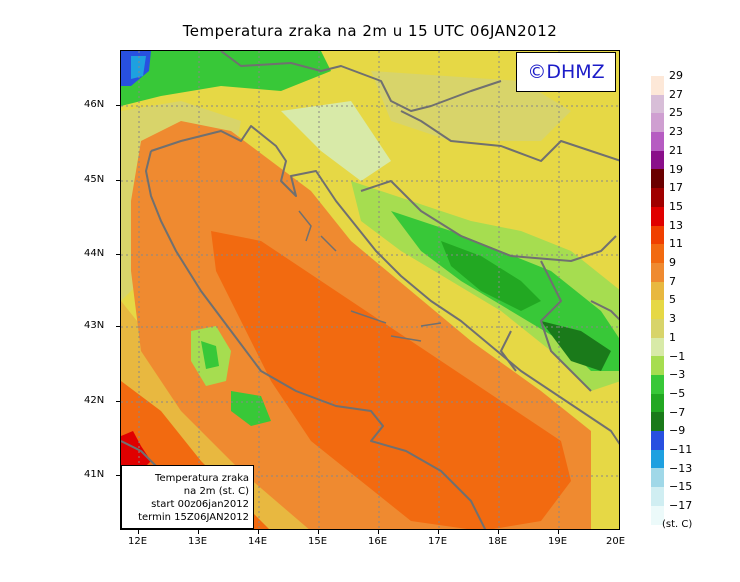 Image resolution: width=740 pixels, height=582 pixels. I want to click on lat-label-43n: 43N, so click(94, 325).